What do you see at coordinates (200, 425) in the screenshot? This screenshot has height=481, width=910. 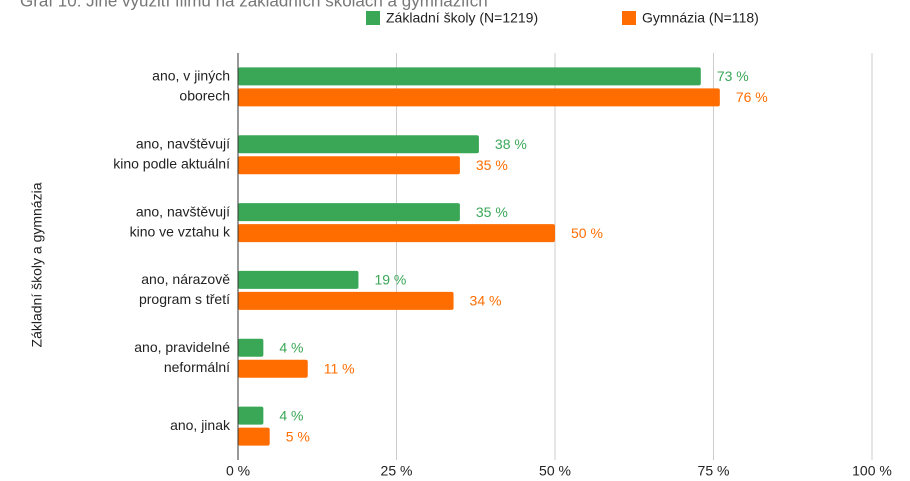 I see `y-tick-label: ano, jinak` at bounding box center [200, 425].